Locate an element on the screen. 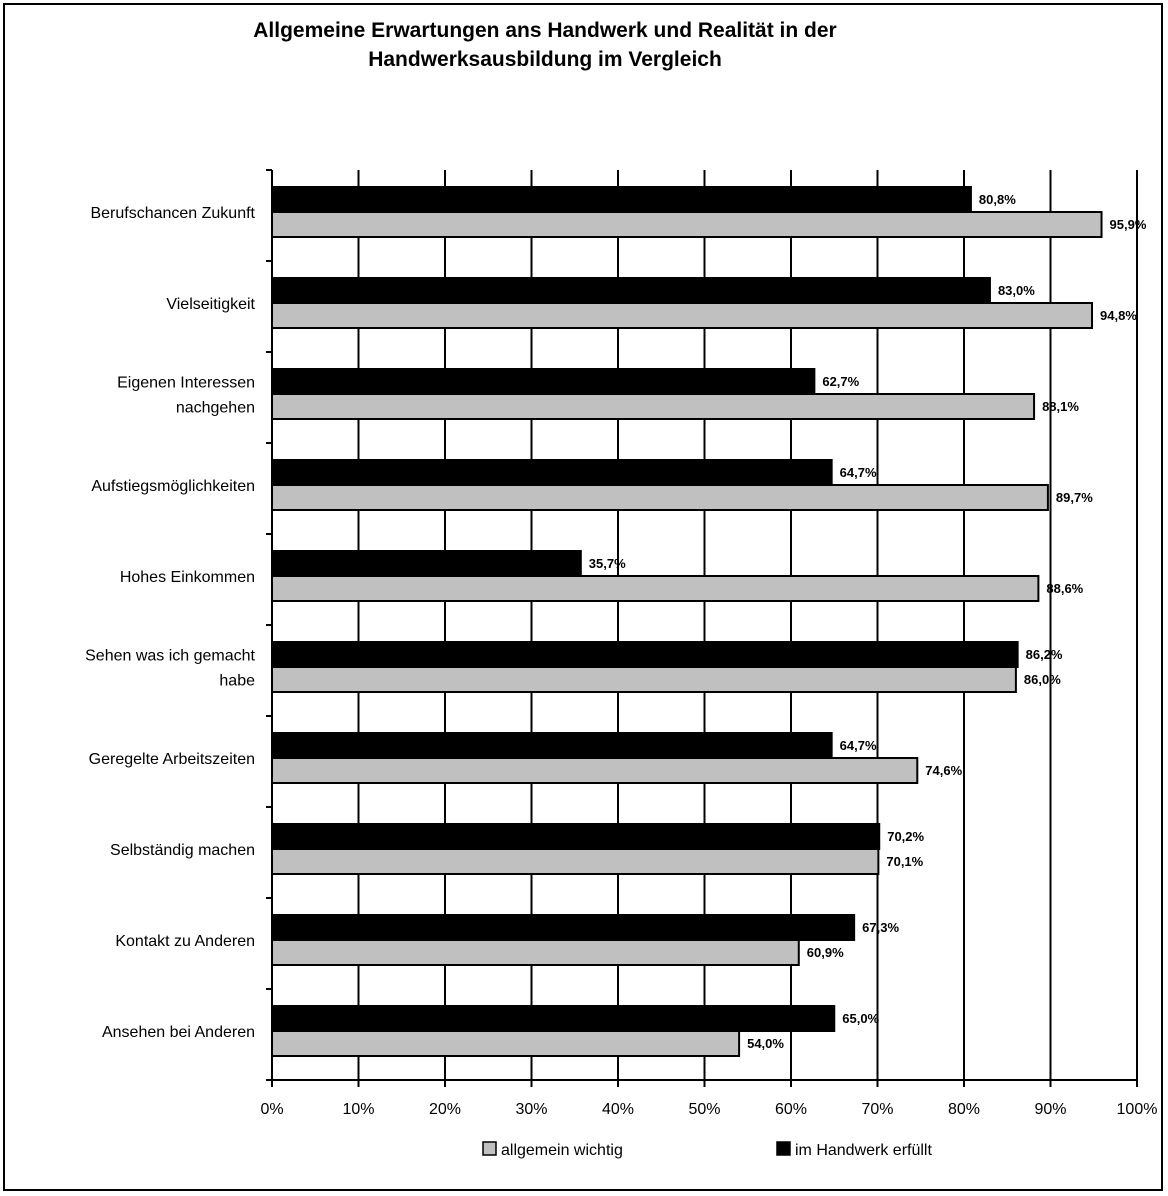  data-label-handwerk-7: 70,2% is located at coordinates (905, 836).